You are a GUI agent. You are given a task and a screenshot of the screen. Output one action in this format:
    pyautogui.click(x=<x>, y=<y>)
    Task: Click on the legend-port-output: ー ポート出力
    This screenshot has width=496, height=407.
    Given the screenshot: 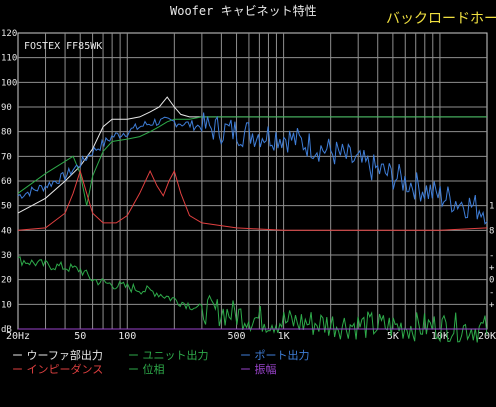 What is the action you would take?
    pyautogui.click(x=275, y=355)
    